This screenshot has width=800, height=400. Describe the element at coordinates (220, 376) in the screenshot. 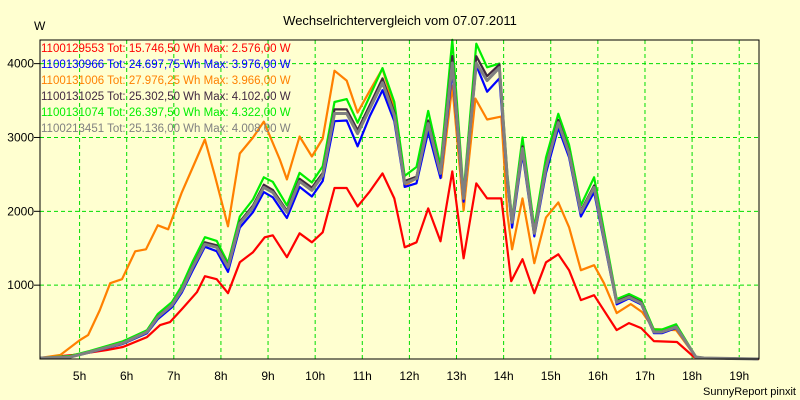

I see `x-tick-label: 8h` at that location.